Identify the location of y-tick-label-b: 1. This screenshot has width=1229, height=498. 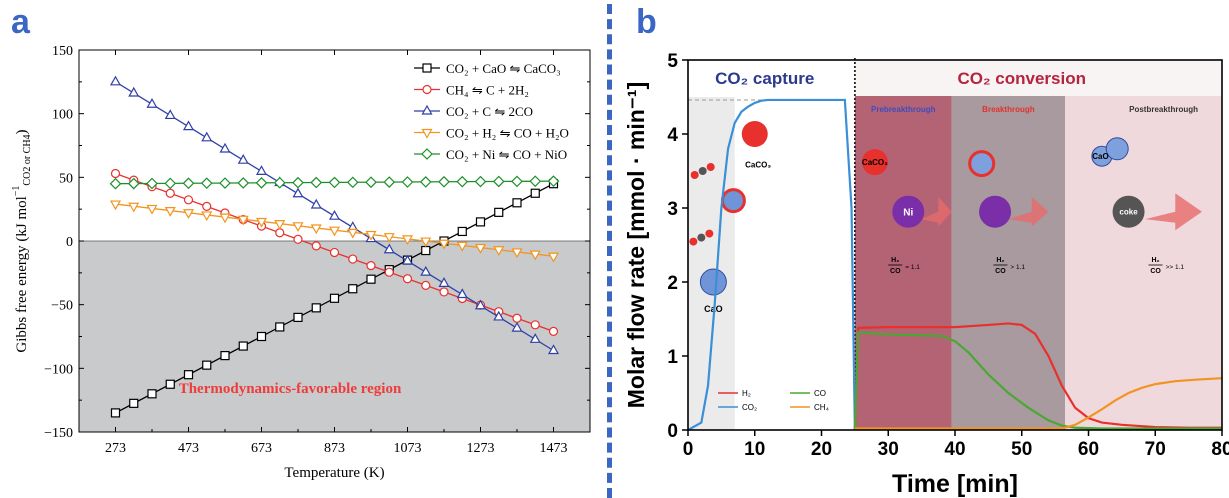
(672, 357).